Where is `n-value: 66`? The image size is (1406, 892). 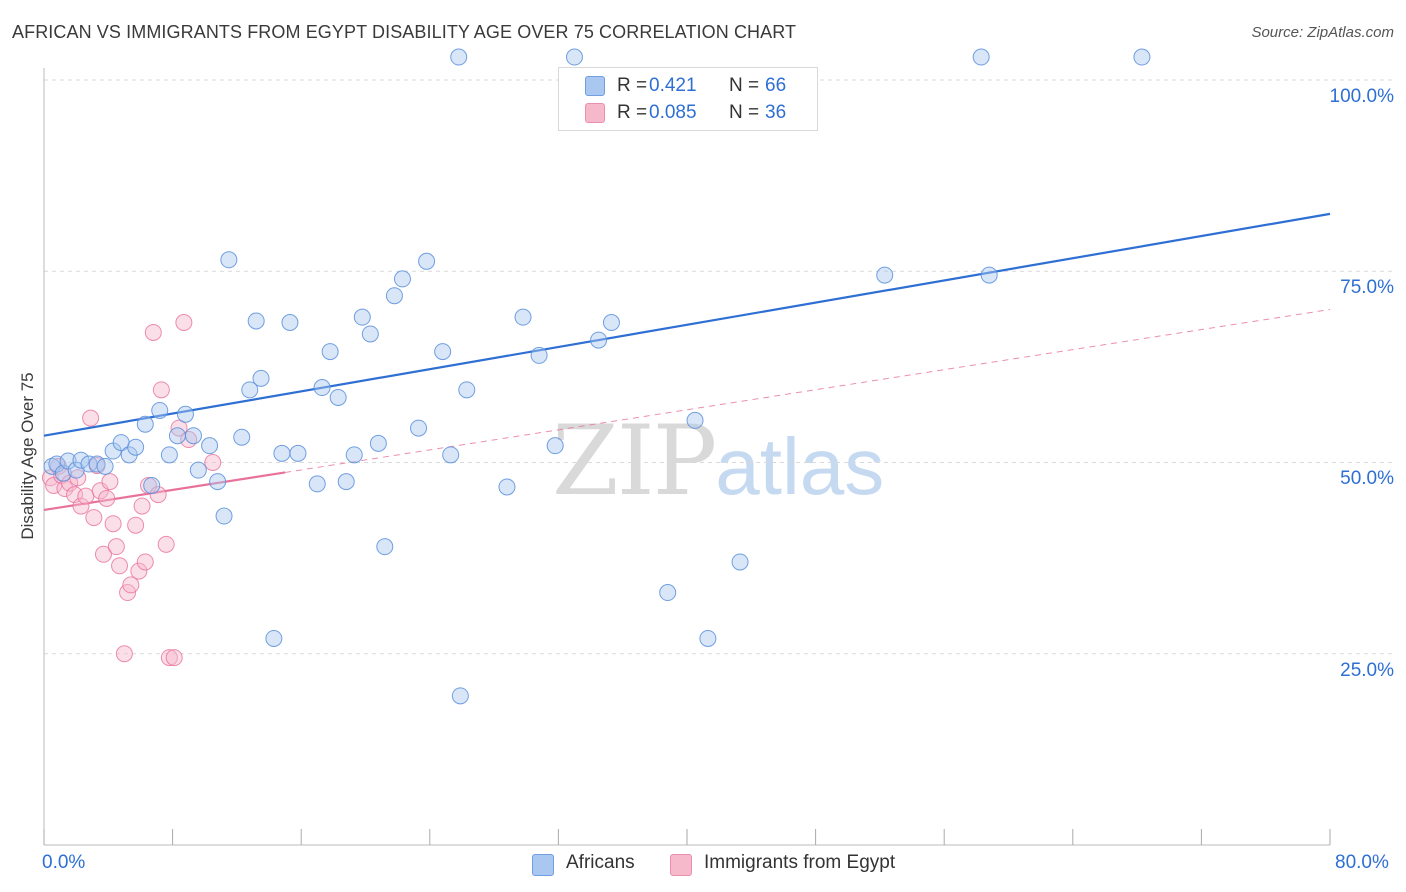 n-value: 66 is located at coordinates (776, 85).